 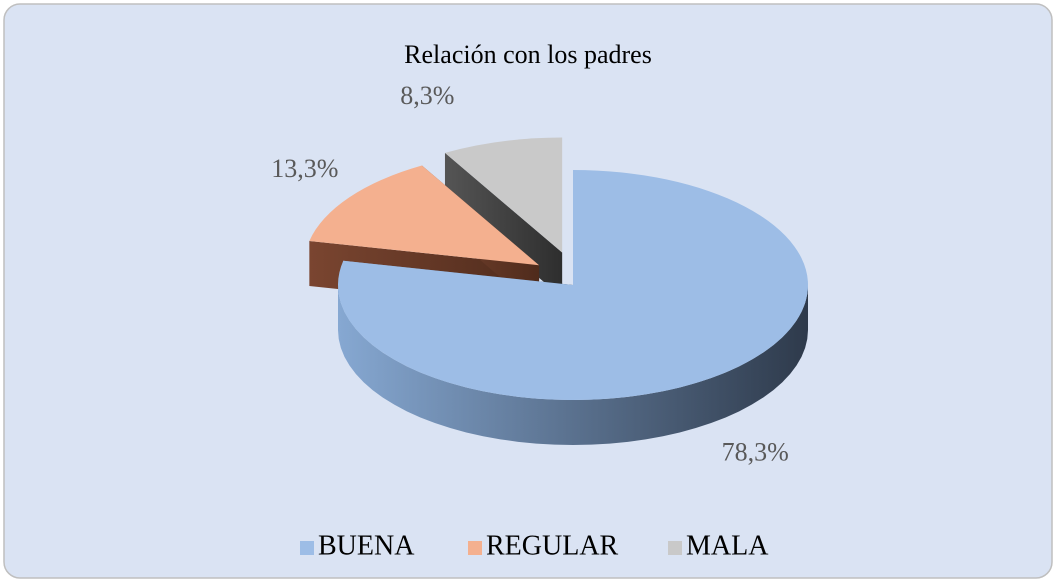 What do you see at coordinates (528, 54) in the screenshot?
I see `chart-title: Relación con los padres` at bounding box center [528, 54].